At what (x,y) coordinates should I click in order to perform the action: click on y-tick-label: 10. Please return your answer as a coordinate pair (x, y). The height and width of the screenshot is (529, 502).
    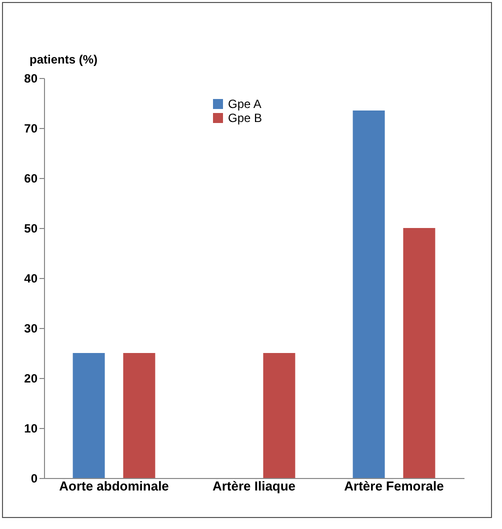
    Looking at the image, I should click on (31, 429).